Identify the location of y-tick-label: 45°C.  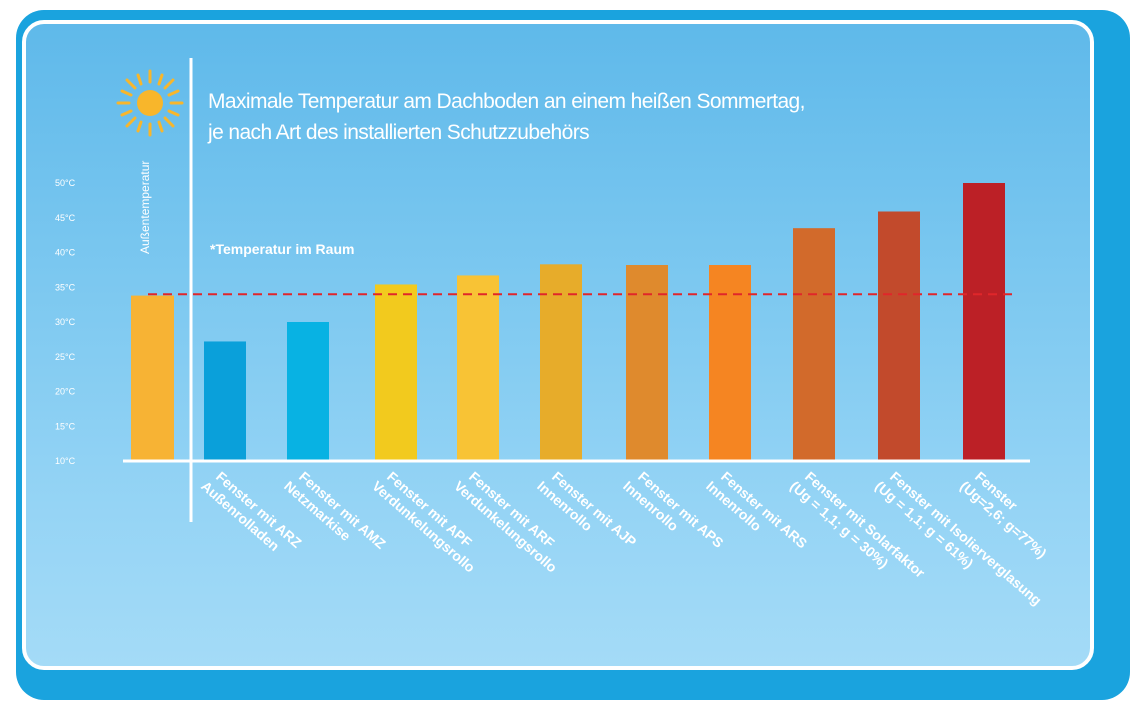
(65, 218).